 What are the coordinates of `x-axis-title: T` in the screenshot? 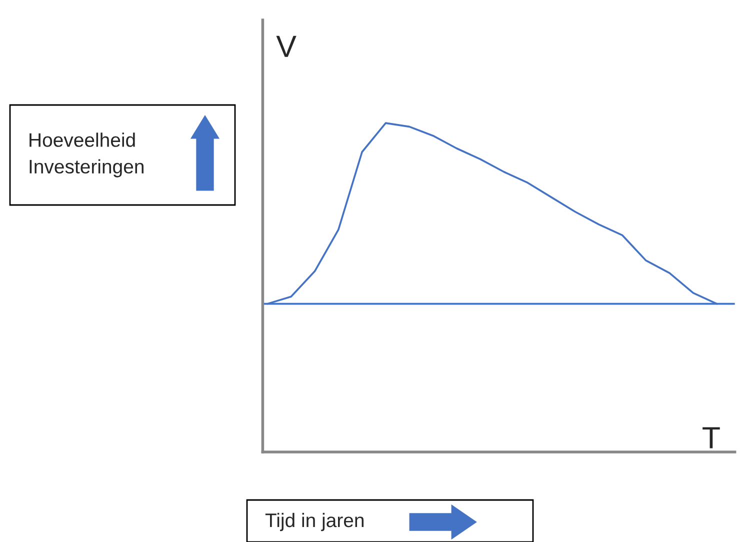 It's located at (711, 437).